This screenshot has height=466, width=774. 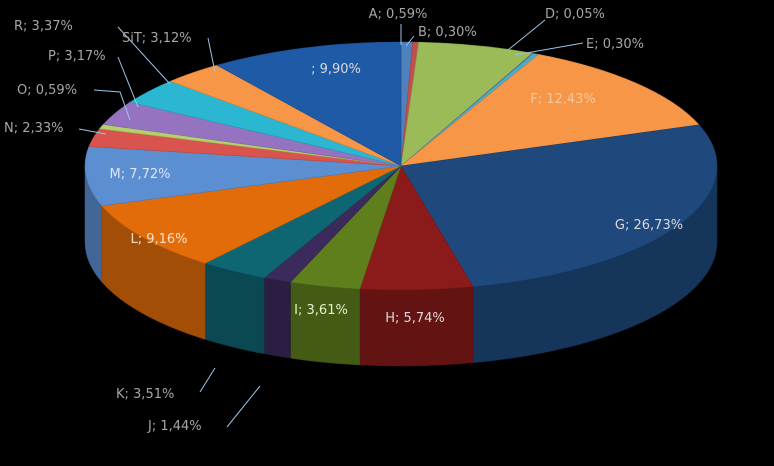 I want to click on label-r: R; 3,37%, so click(x=43, y=26).